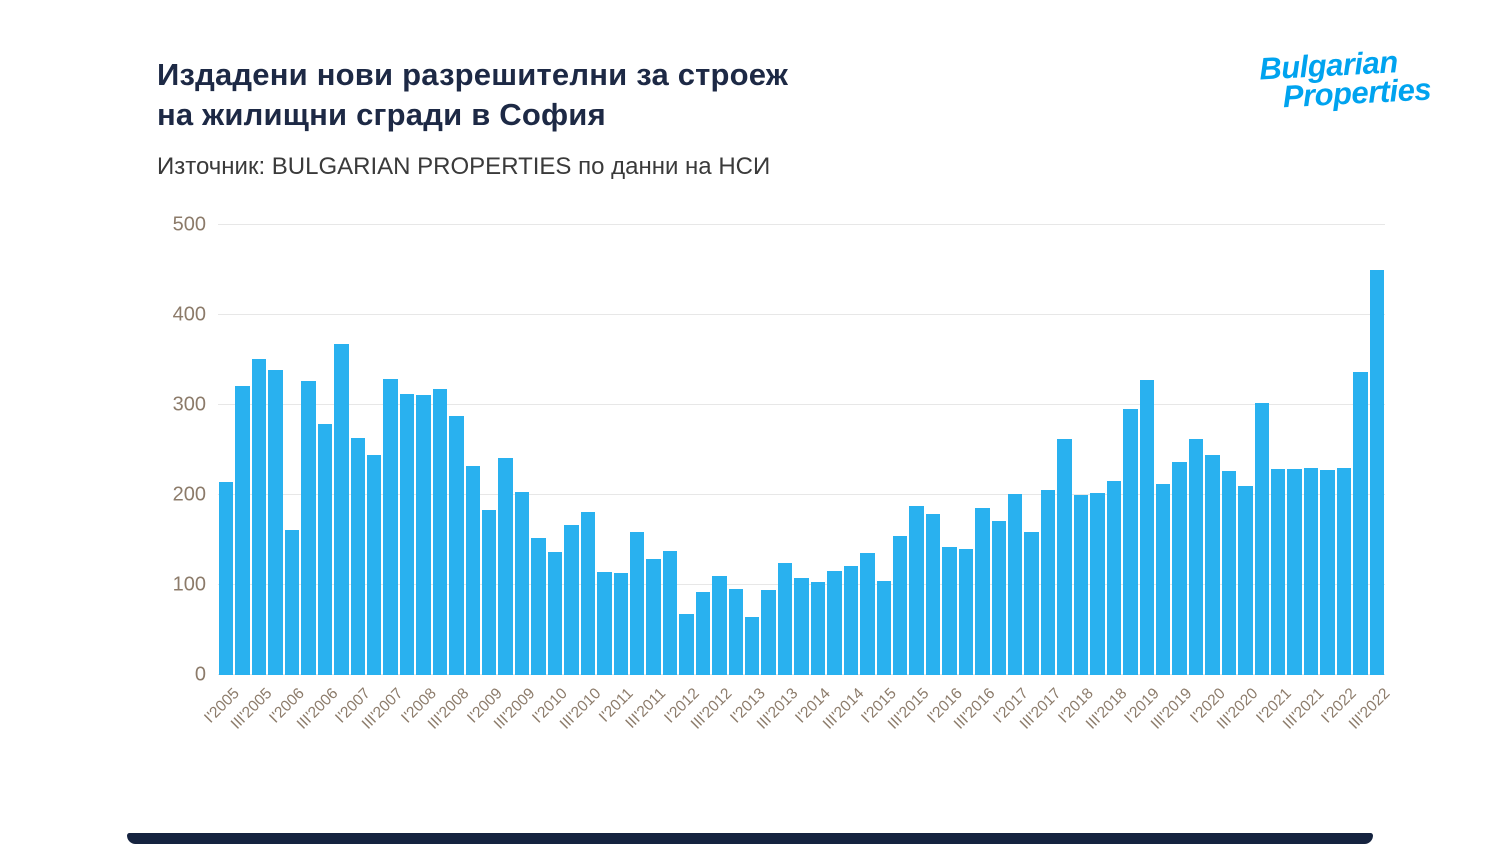  Describe the element at coordinates (390, 526) in the screenshot. I see `bar-III'2007` at that location.